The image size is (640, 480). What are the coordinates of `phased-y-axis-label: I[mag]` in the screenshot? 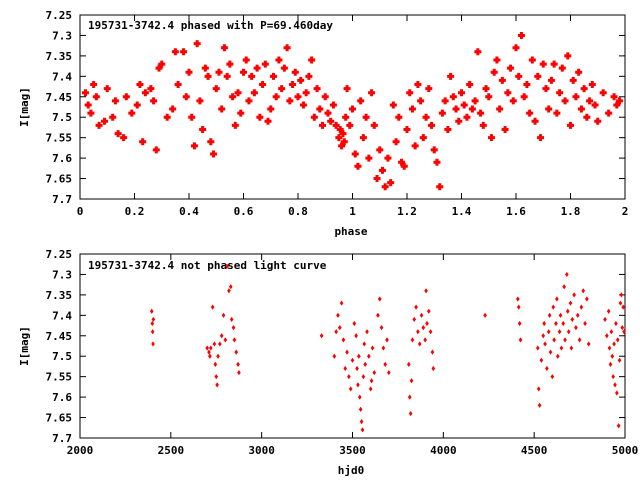 It's located at (24, 107).